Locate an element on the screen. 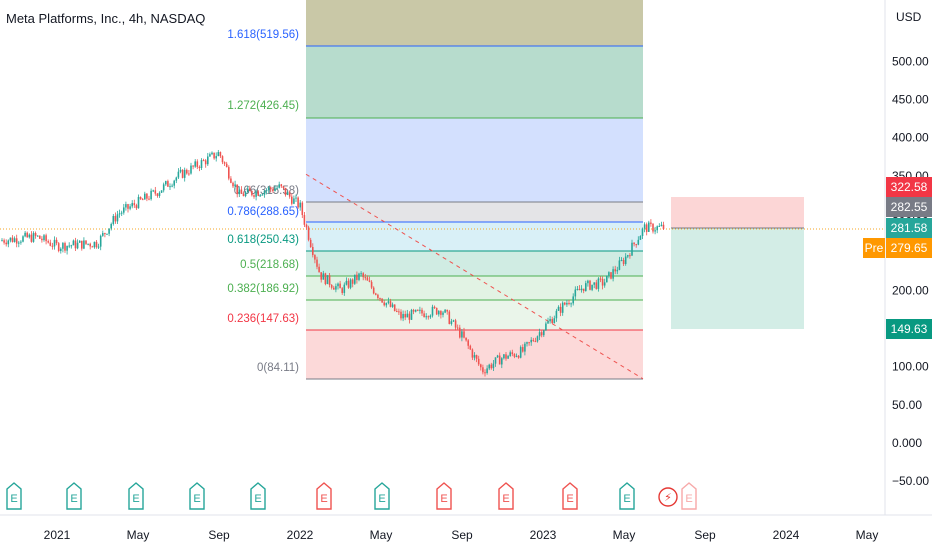 This screenshot has height=550, width=932. price-badge: 282.55 is located at coordinates (909, 207).